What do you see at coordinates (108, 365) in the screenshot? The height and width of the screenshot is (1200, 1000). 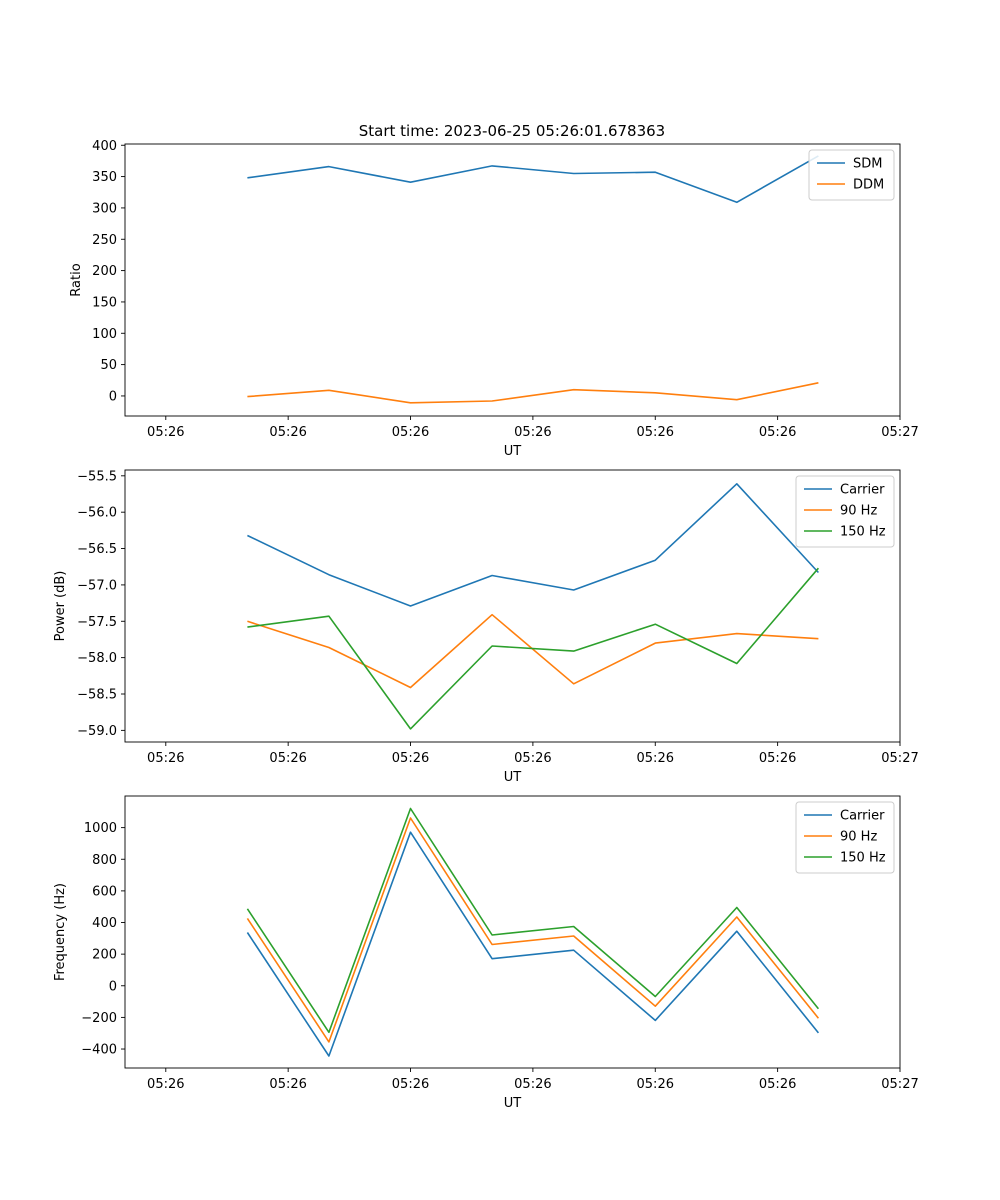 I see `y-tick-label: 50` at bounding box center [108, 365].